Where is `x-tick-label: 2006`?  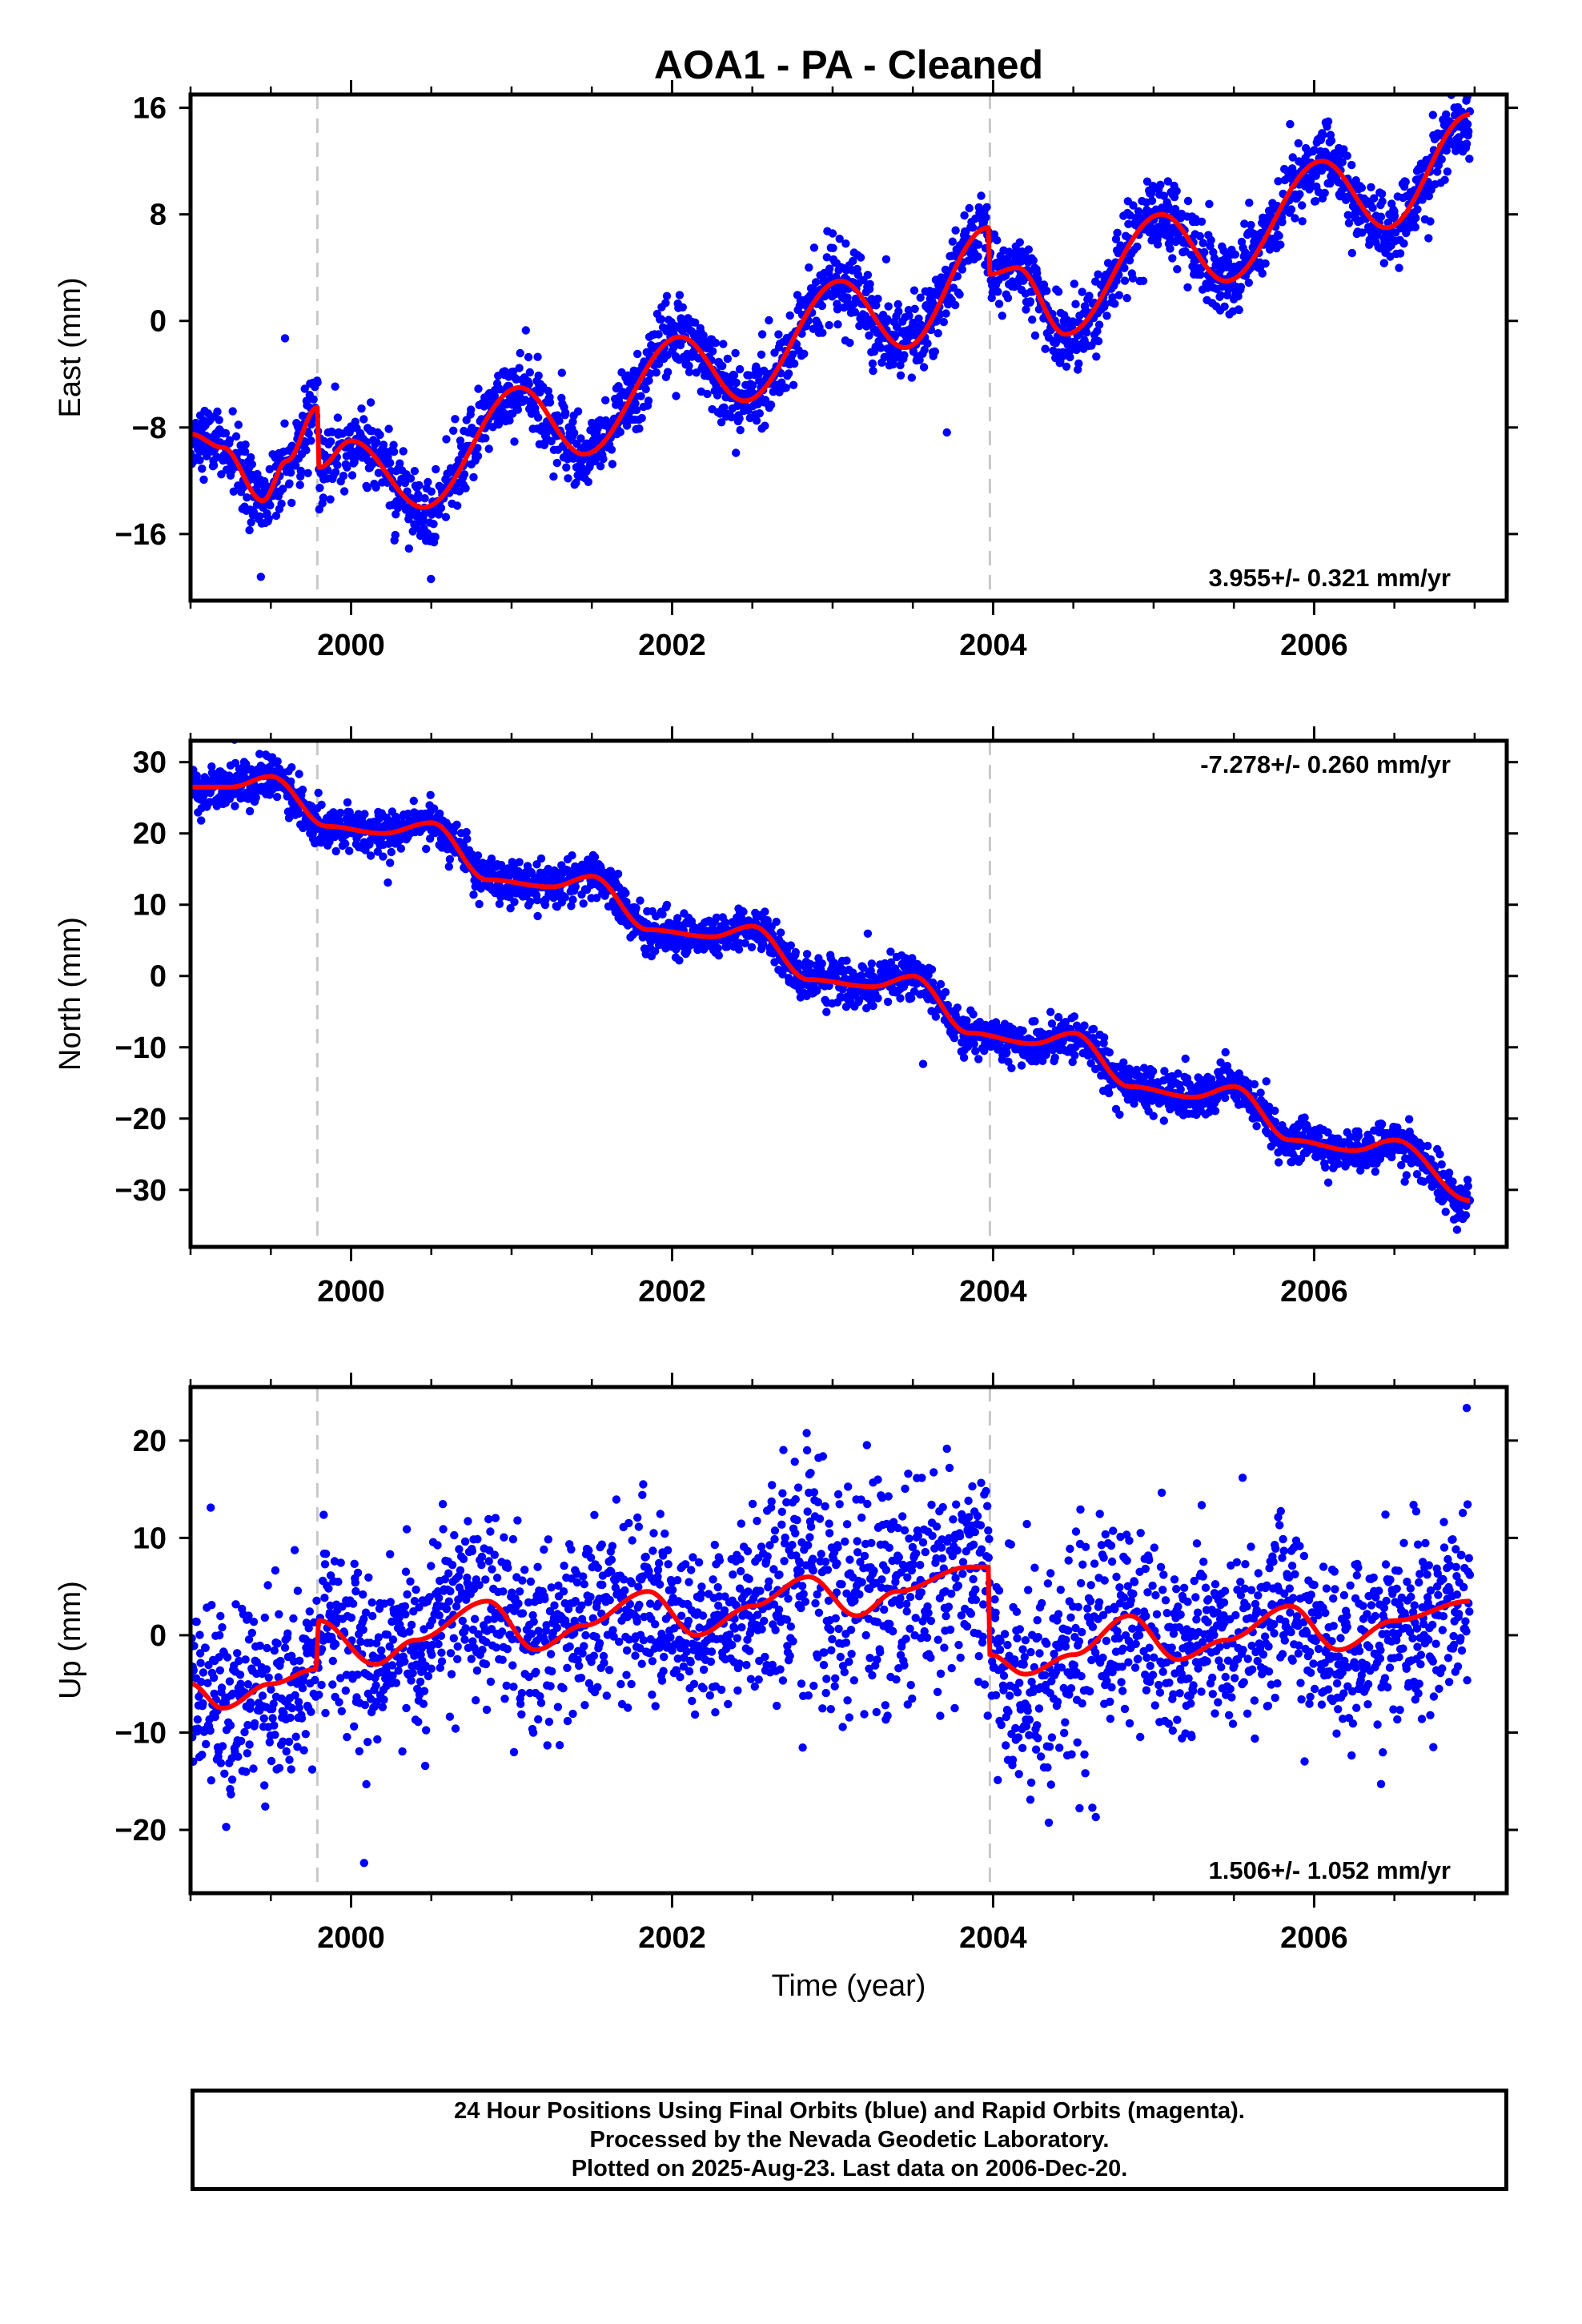
x-tick-label: 2006 is located at coordinates (1314, 645).